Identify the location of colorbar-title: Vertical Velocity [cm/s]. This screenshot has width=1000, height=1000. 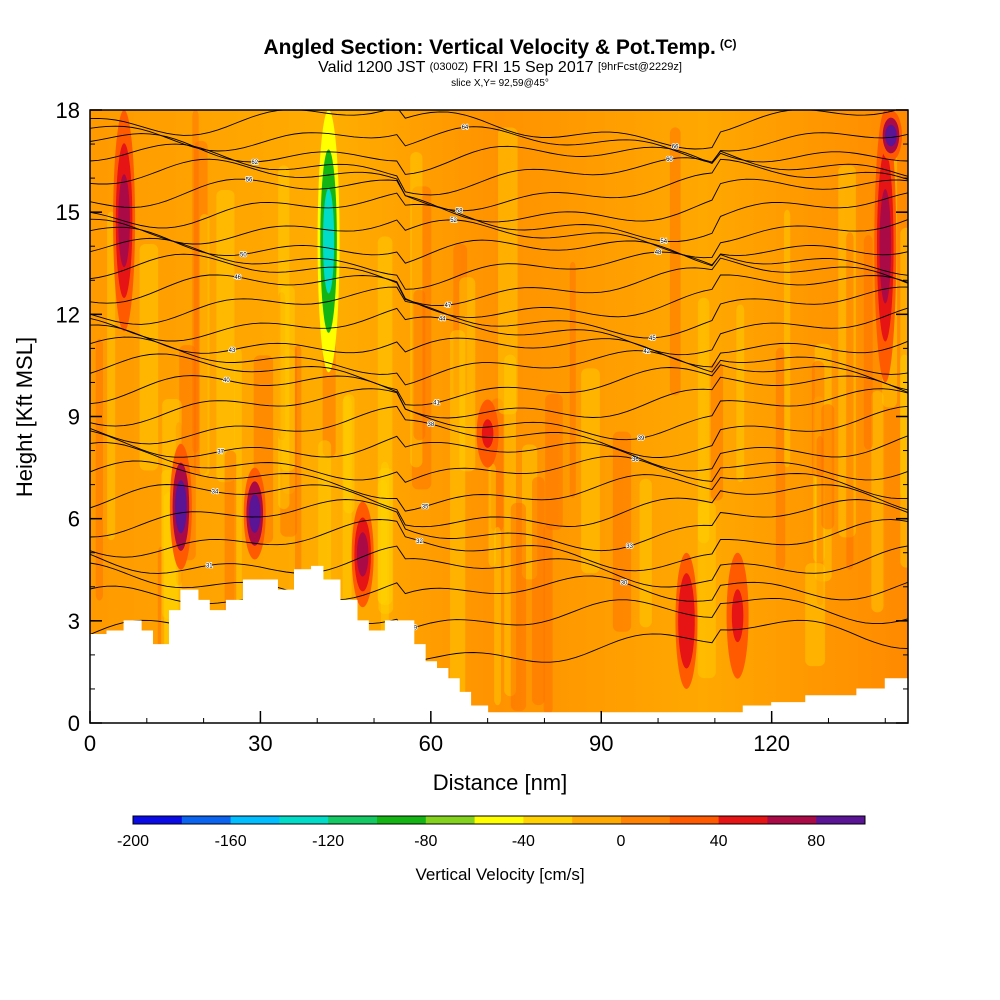
(499, 874).